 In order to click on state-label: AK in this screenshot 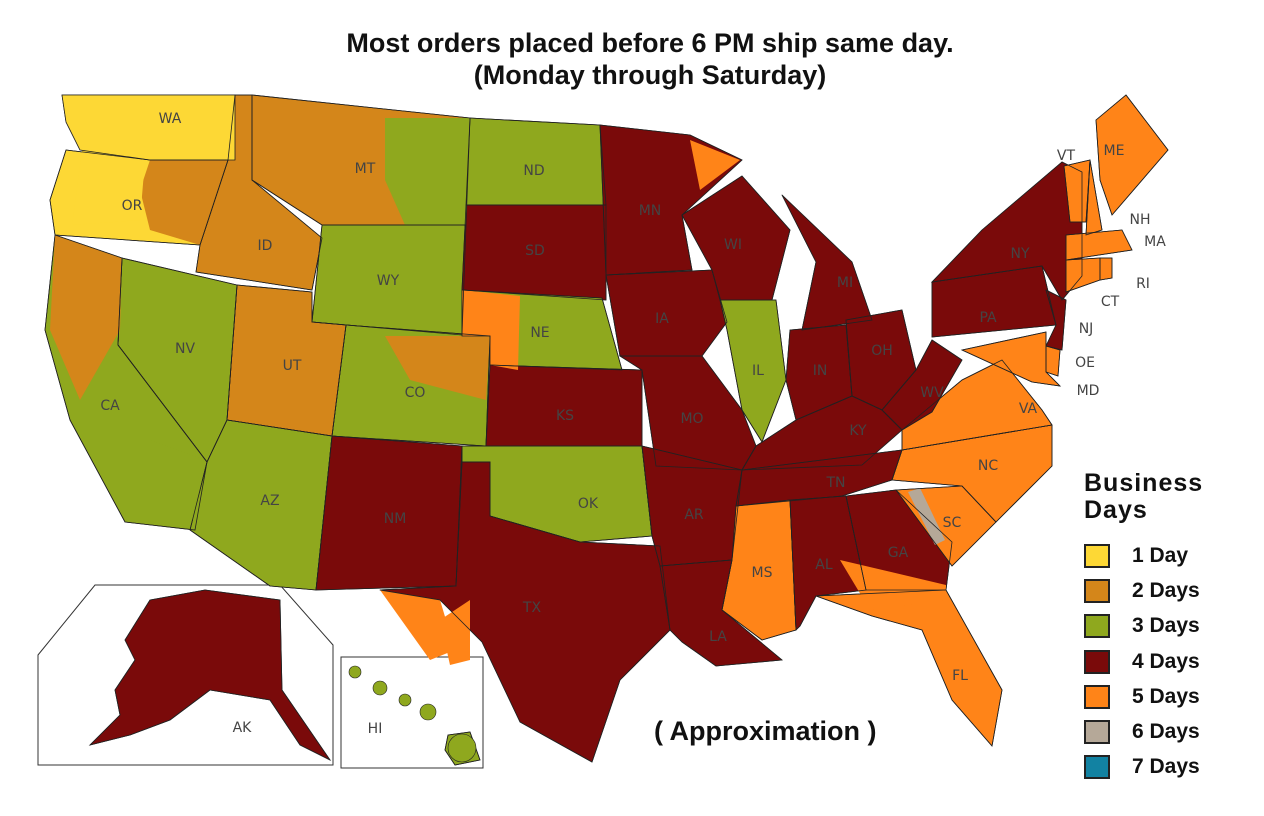, I will do `click(243, 728)`.